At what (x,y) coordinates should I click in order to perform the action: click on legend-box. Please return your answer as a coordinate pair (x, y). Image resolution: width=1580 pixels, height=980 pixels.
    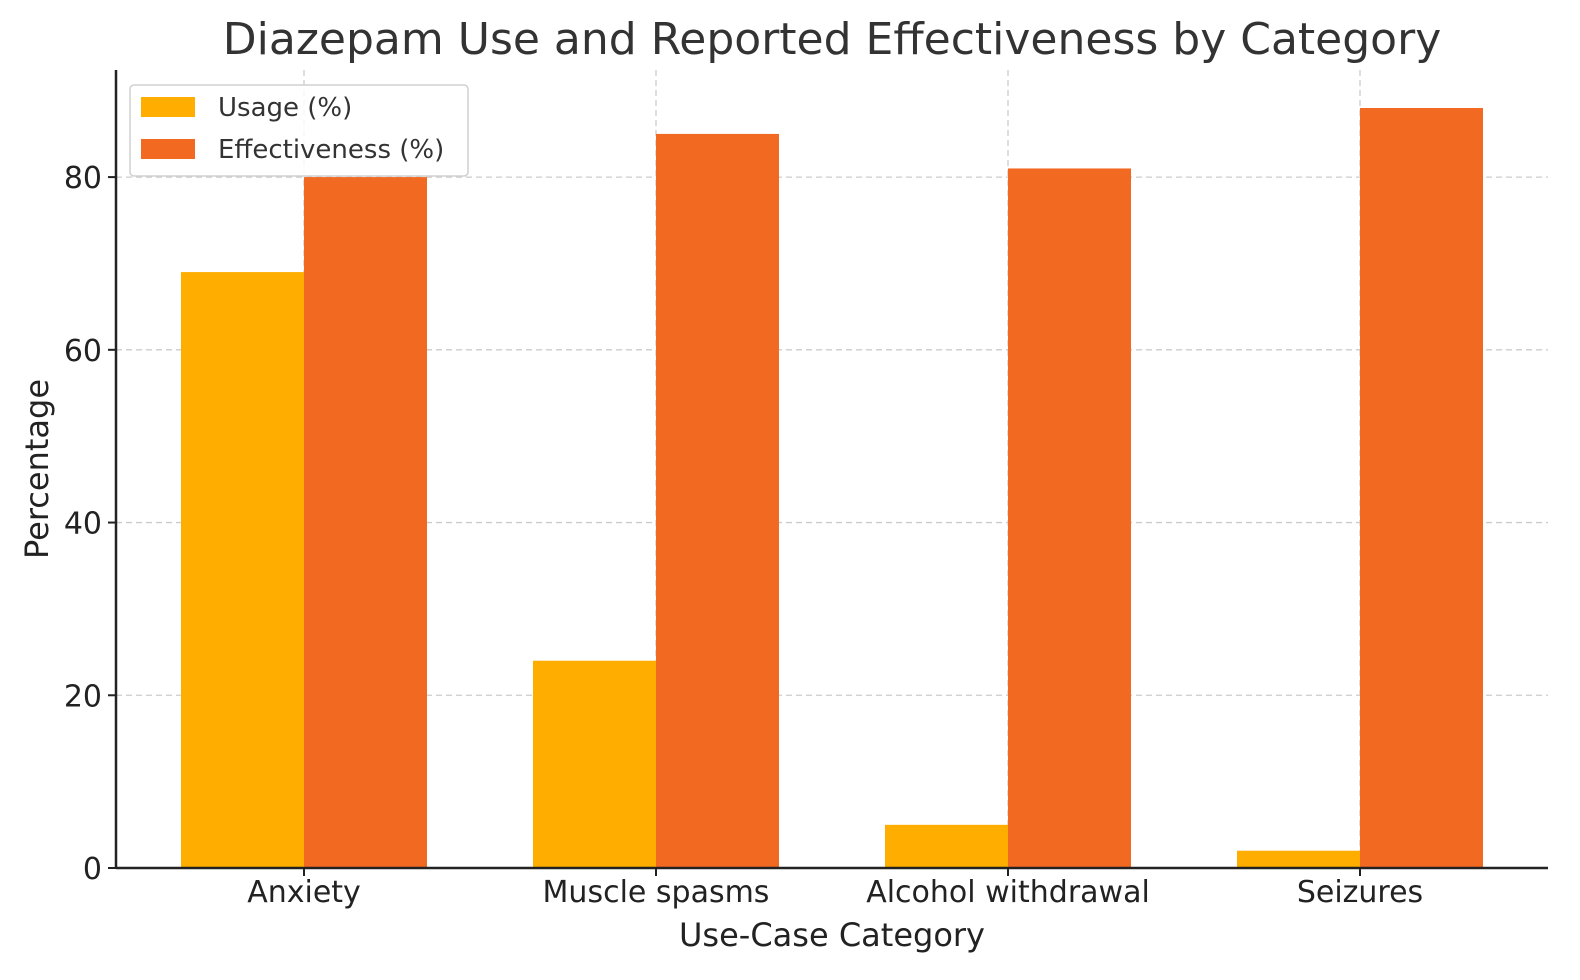
    Looking at the image, I should click on (299, 130).